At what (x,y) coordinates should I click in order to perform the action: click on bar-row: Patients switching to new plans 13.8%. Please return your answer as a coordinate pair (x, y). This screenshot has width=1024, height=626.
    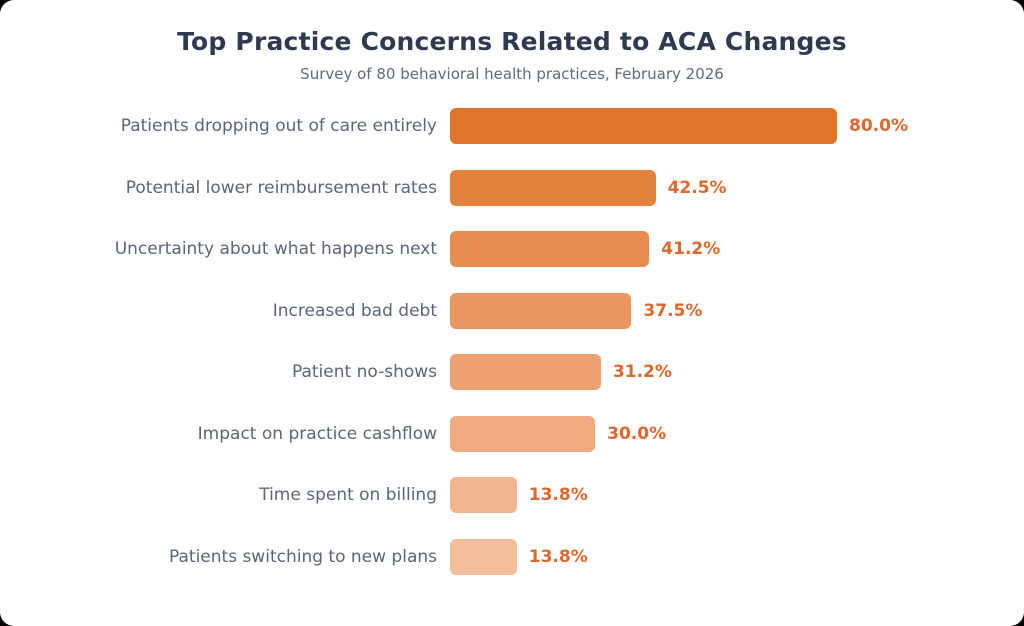
    Looking at the image, I should click on (512, 556).